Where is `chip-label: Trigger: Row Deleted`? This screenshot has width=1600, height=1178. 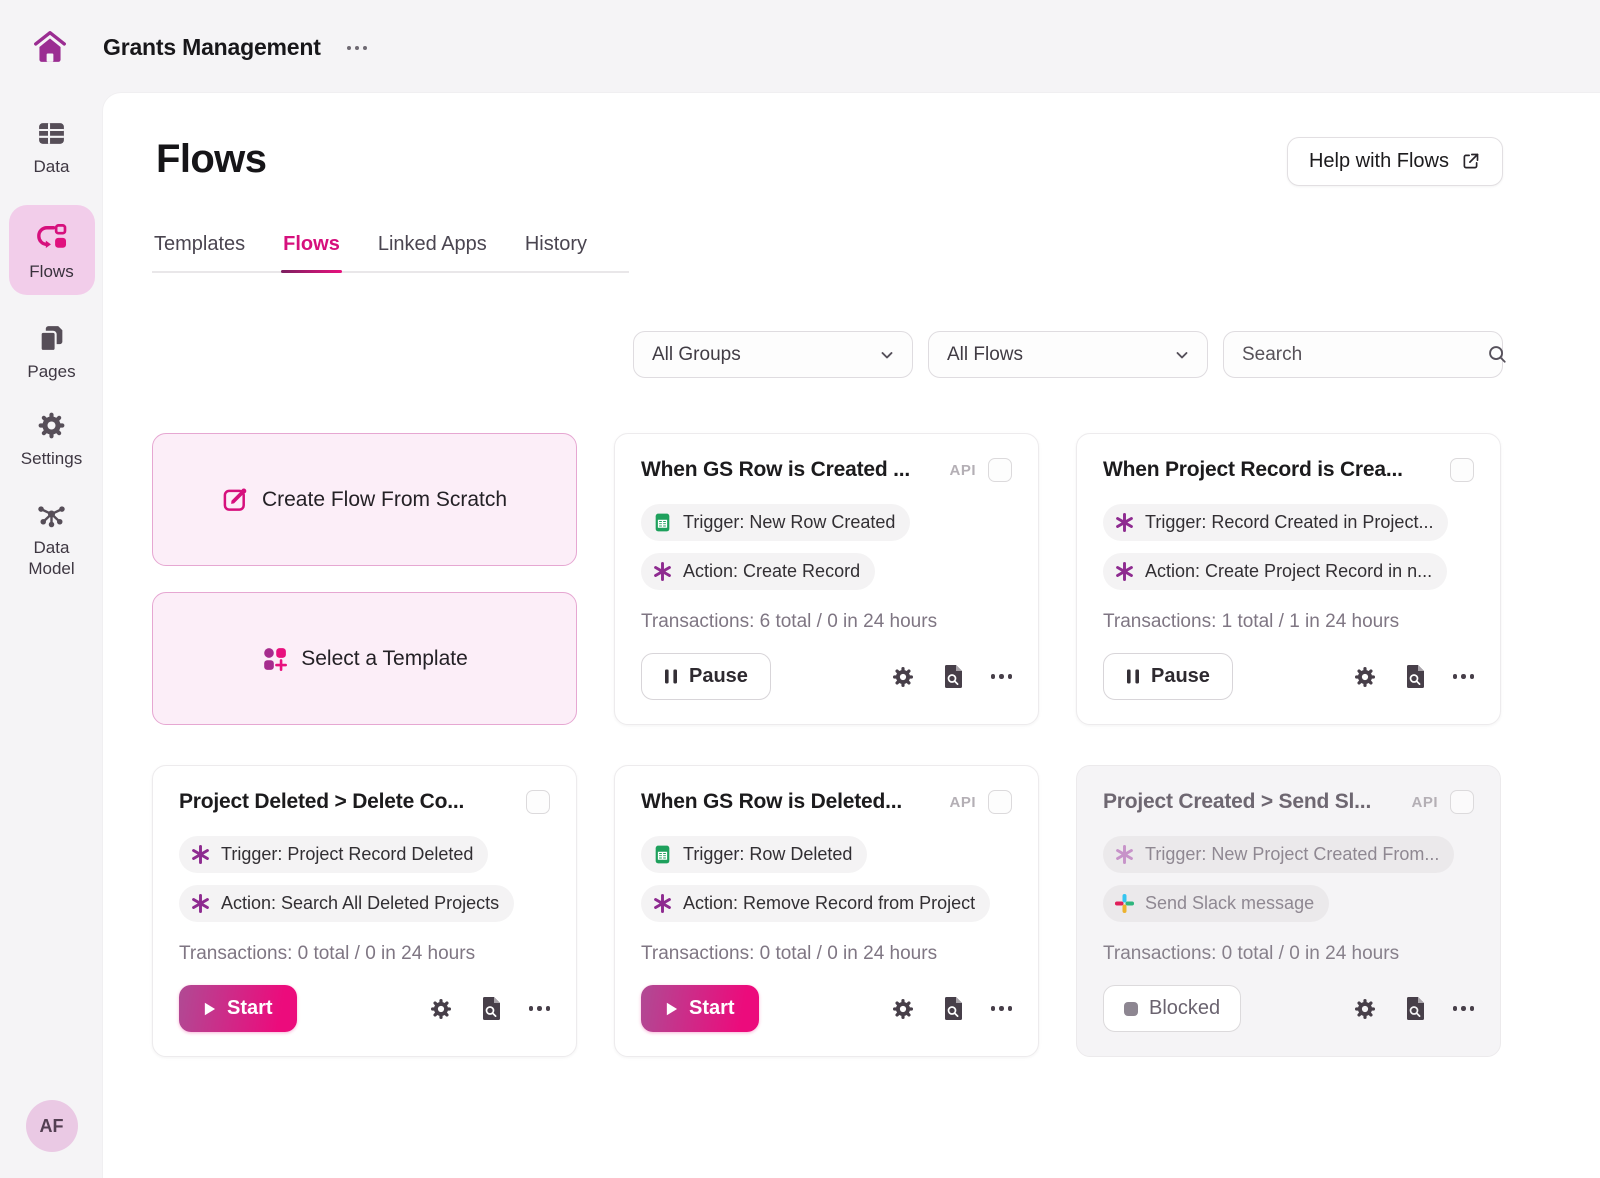 chip-label: Trigger: Row Deleted is located at coordinates (768, 854).